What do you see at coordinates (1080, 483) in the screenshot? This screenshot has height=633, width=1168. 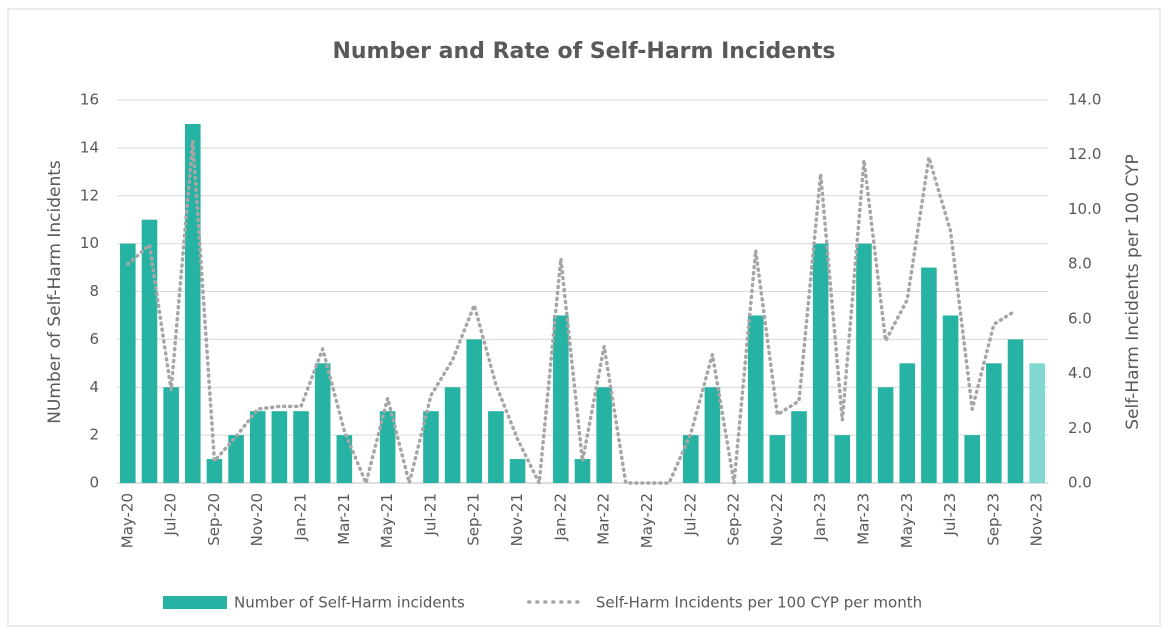 I see `y2-tick-label: 0.0` at bounding box center [1080, 483].